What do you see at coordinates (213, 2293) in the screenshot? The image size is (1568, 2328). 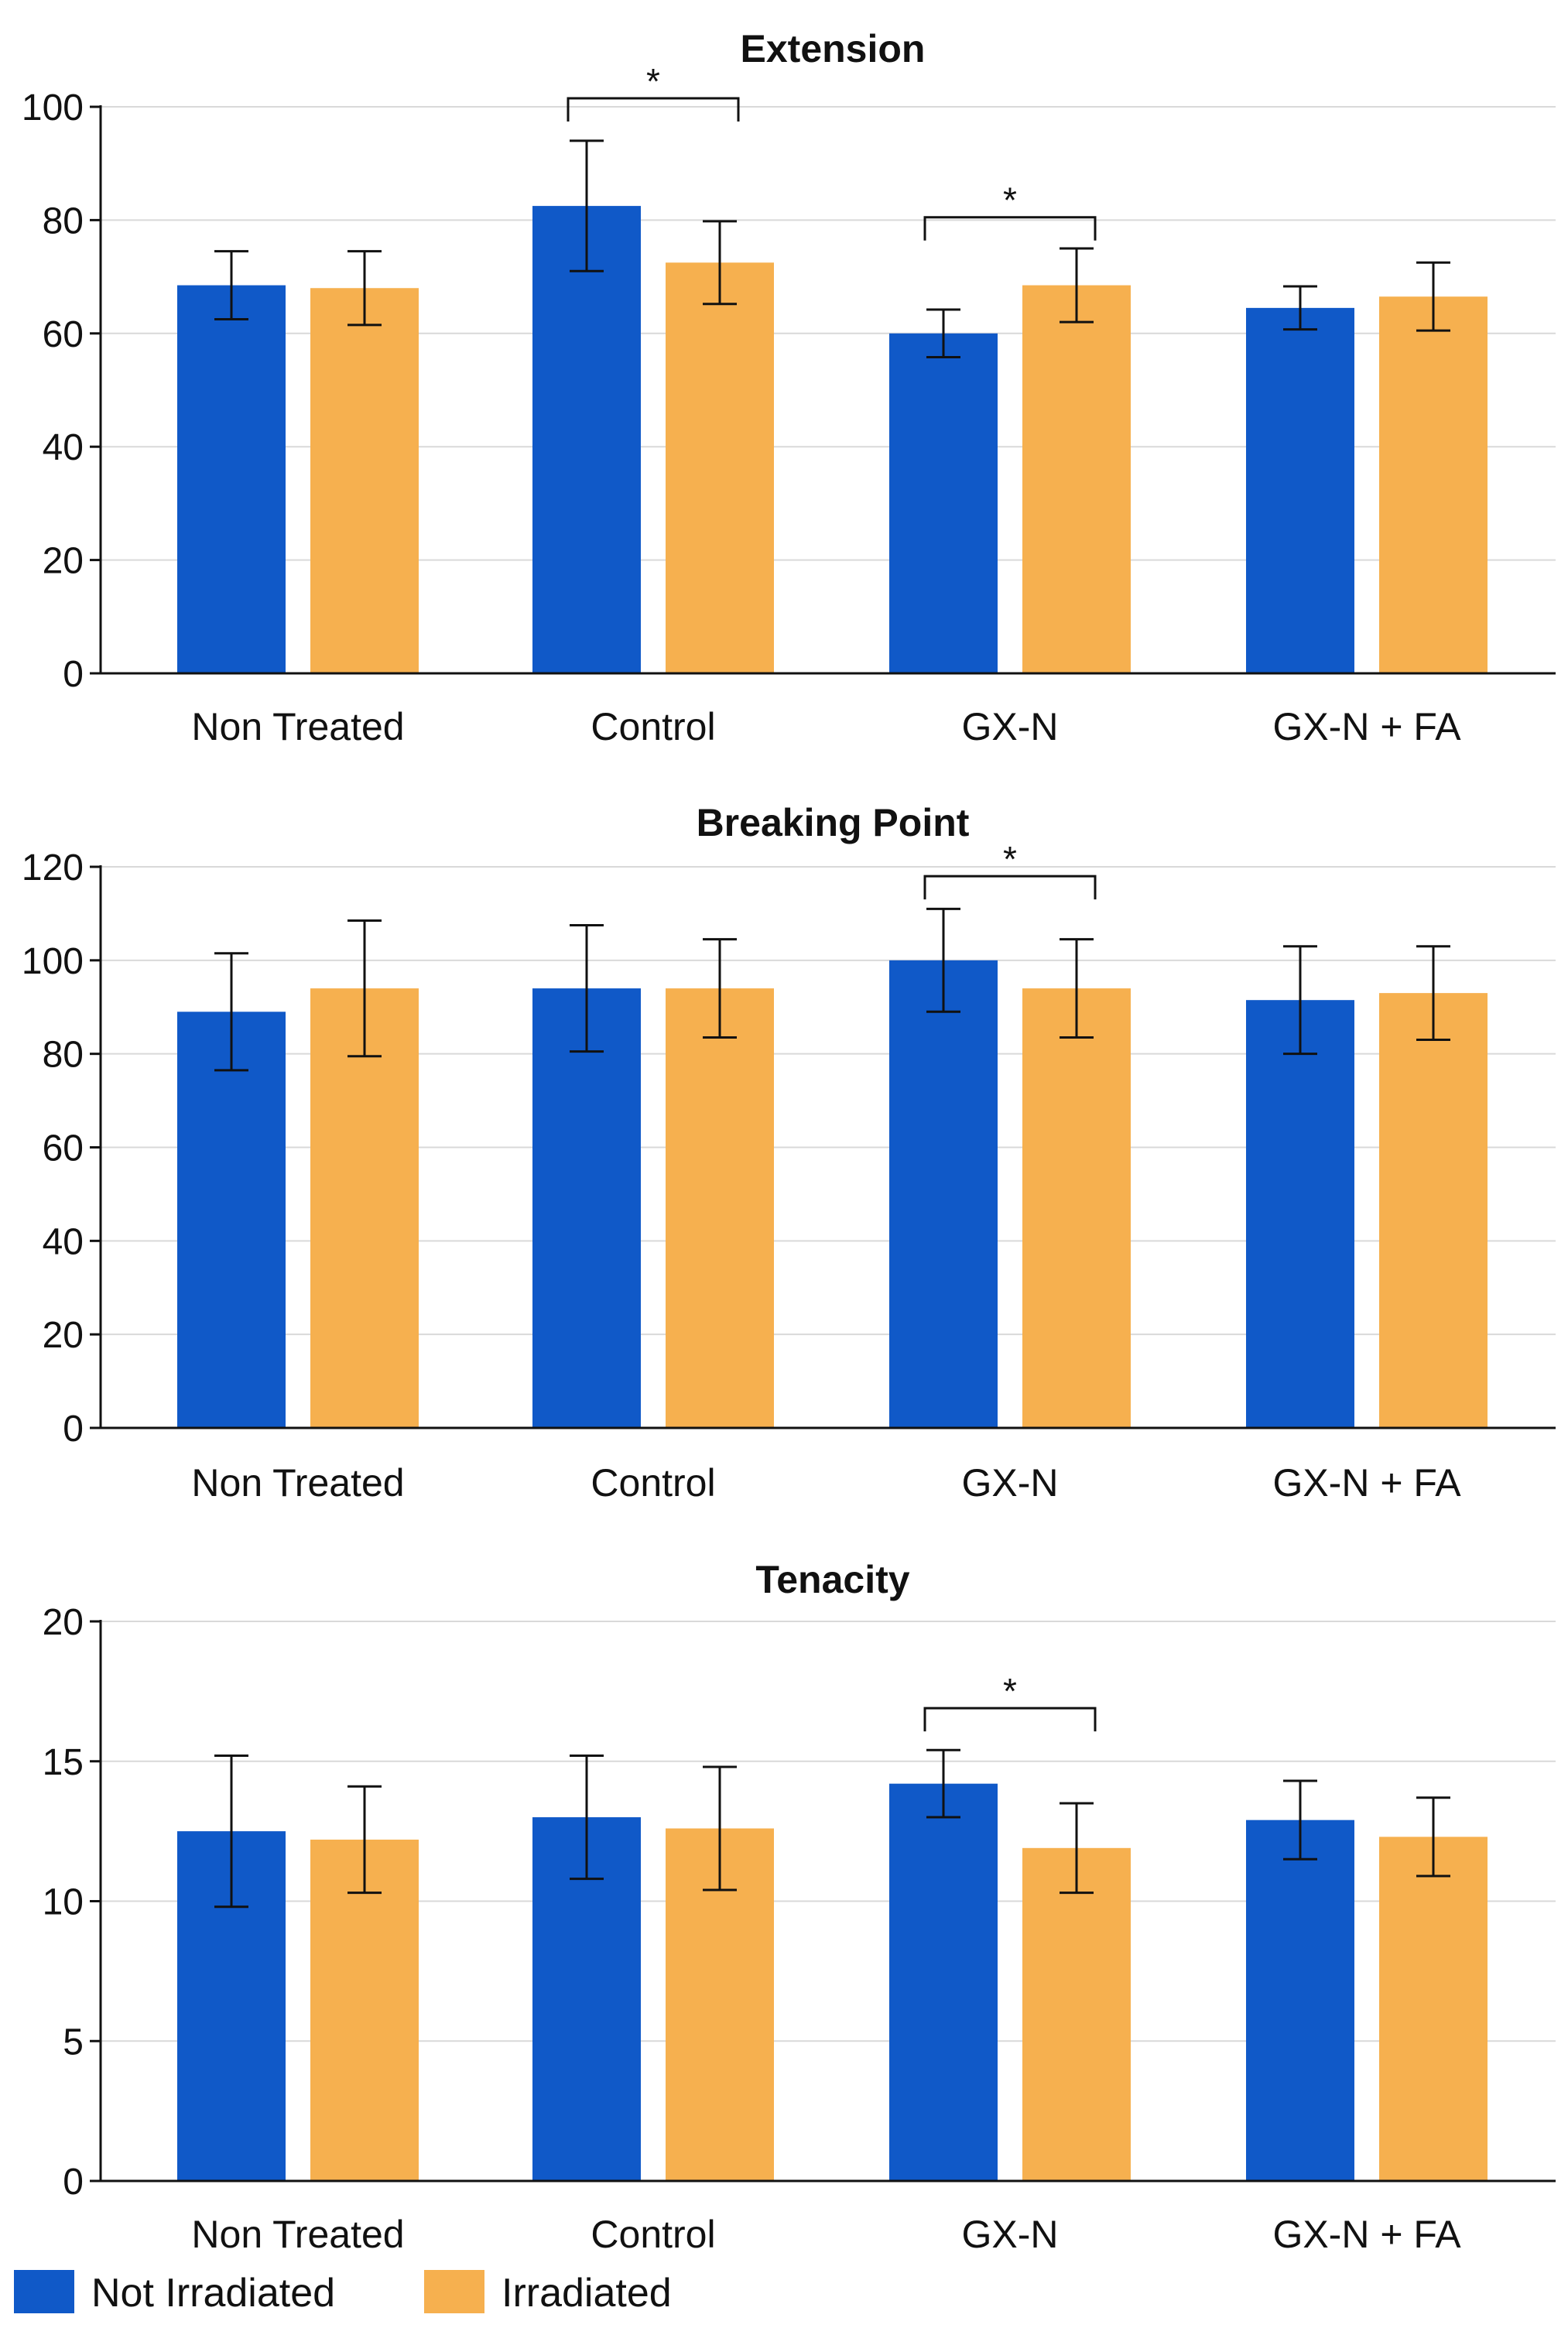 I see `legend-label-not-irradiated: Not Irradiated` at bounding box center [213, 2293].